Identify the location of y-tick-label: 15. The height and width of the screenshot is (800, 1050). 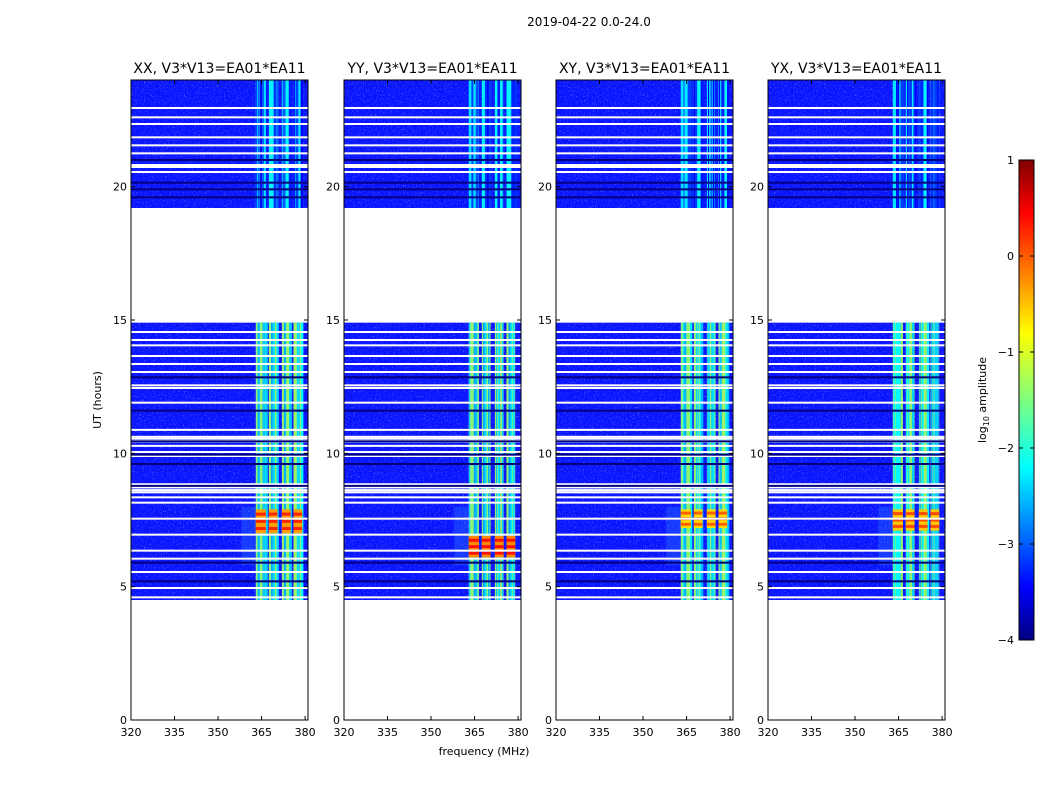
(757, 320).